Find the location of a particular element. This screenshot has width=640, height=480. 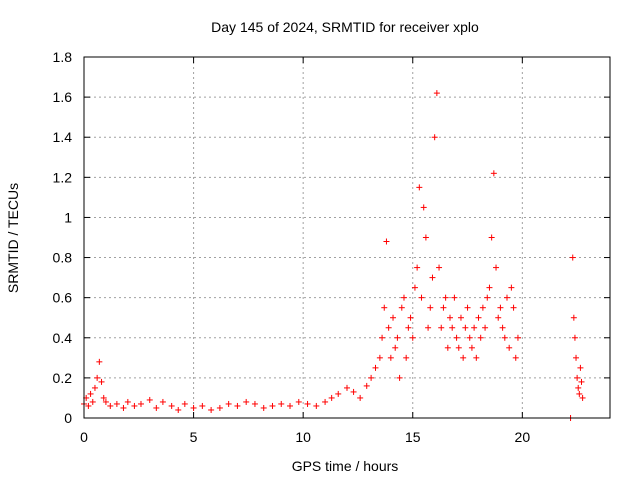

y-tick-label: 0.2 is located at coordinates (63, 378).